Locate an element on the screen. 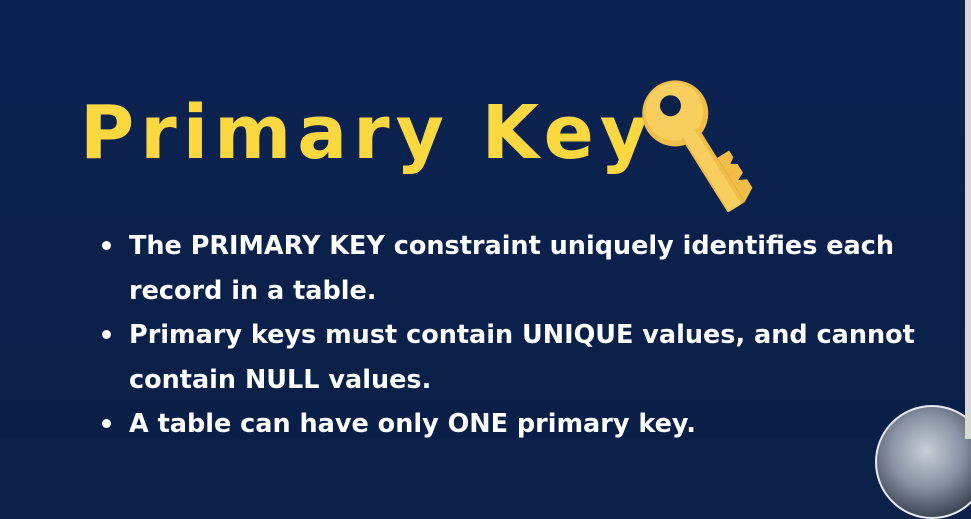 The image size is (971, 519). slide-title: Primary Key is located at coordinates (367, 133).